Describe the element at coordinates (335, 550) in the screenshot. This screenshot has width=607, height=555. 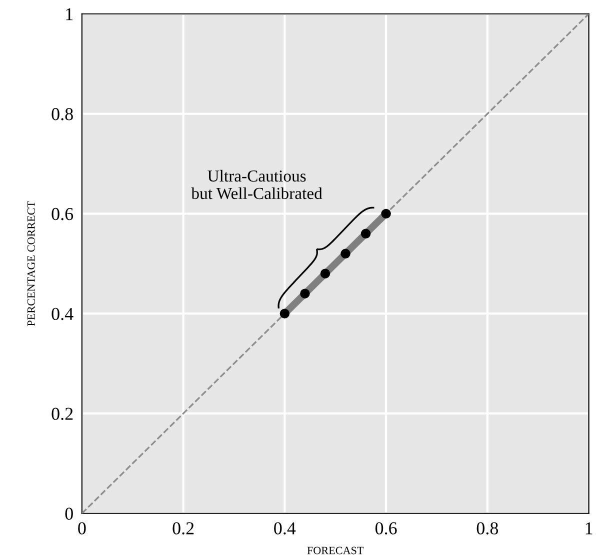
I see `x-axis-title: FORECAST` at that location.